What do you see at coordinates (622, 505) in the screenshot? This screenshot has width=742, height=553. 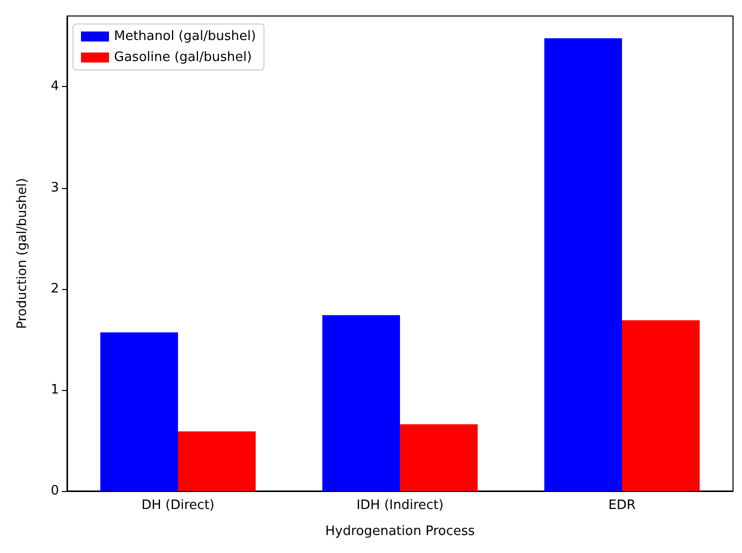 I see `x-tick-label: EDR` at bounding box center [622, 505].